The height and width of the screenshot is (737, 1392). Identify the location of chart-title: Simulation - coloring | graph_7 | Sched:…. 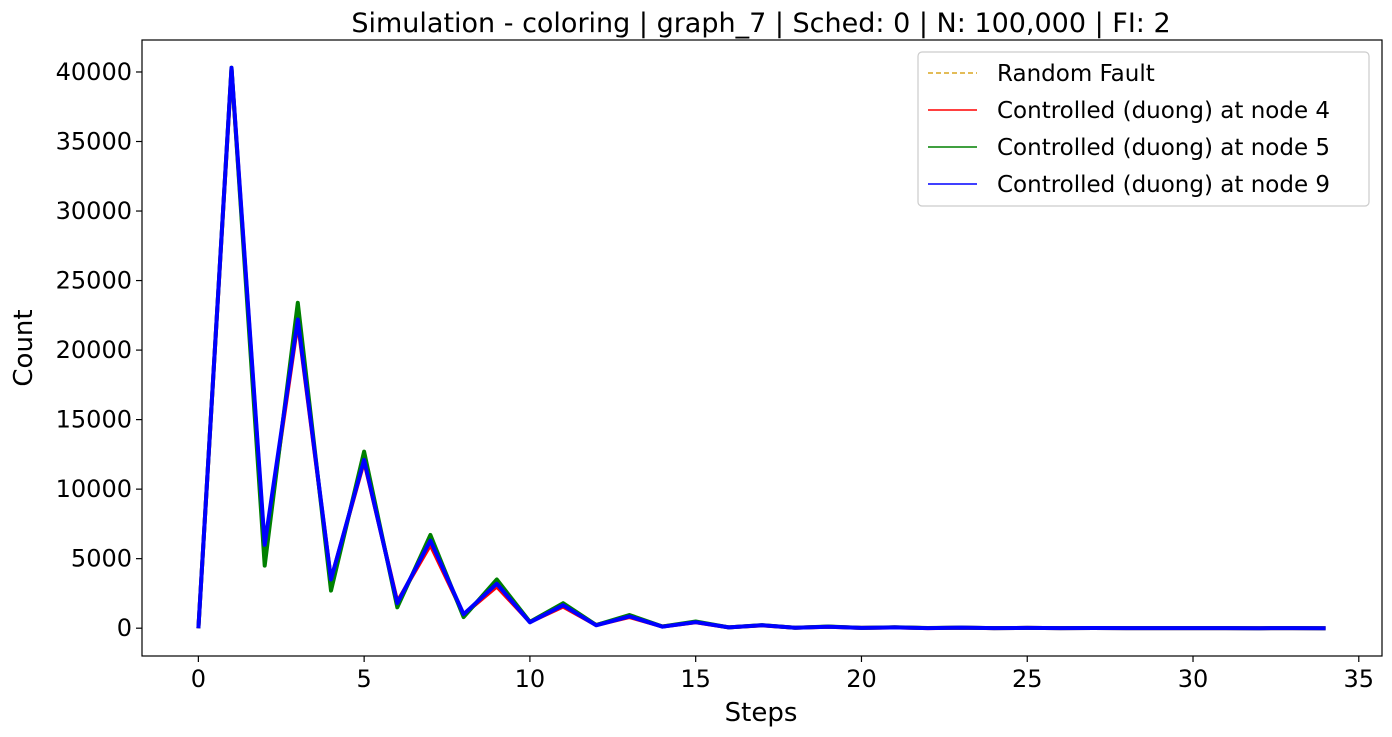
(760, 23).